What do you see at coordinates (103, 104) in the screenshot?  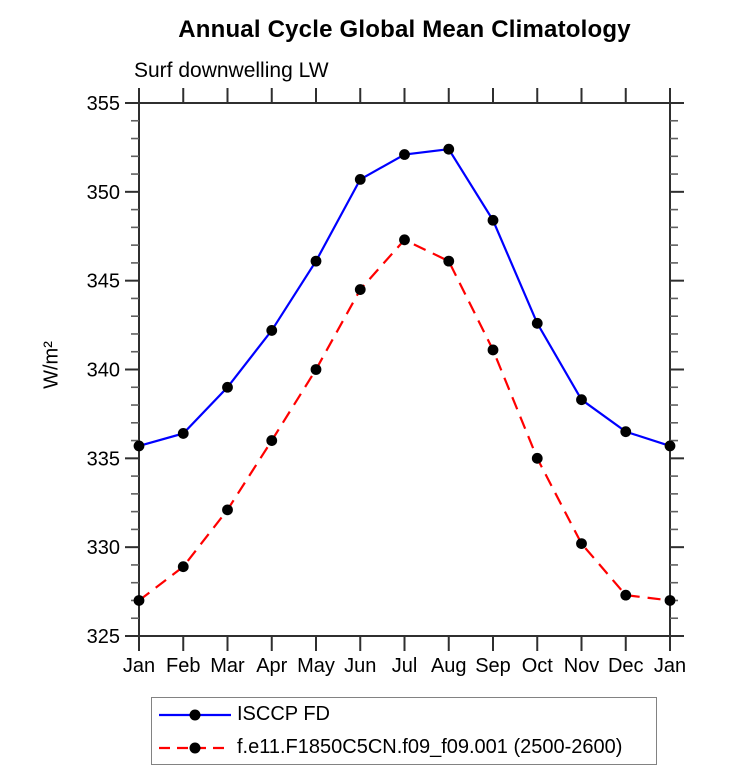 I see `y-tick-label: 355` at bounding box center [103, 104].